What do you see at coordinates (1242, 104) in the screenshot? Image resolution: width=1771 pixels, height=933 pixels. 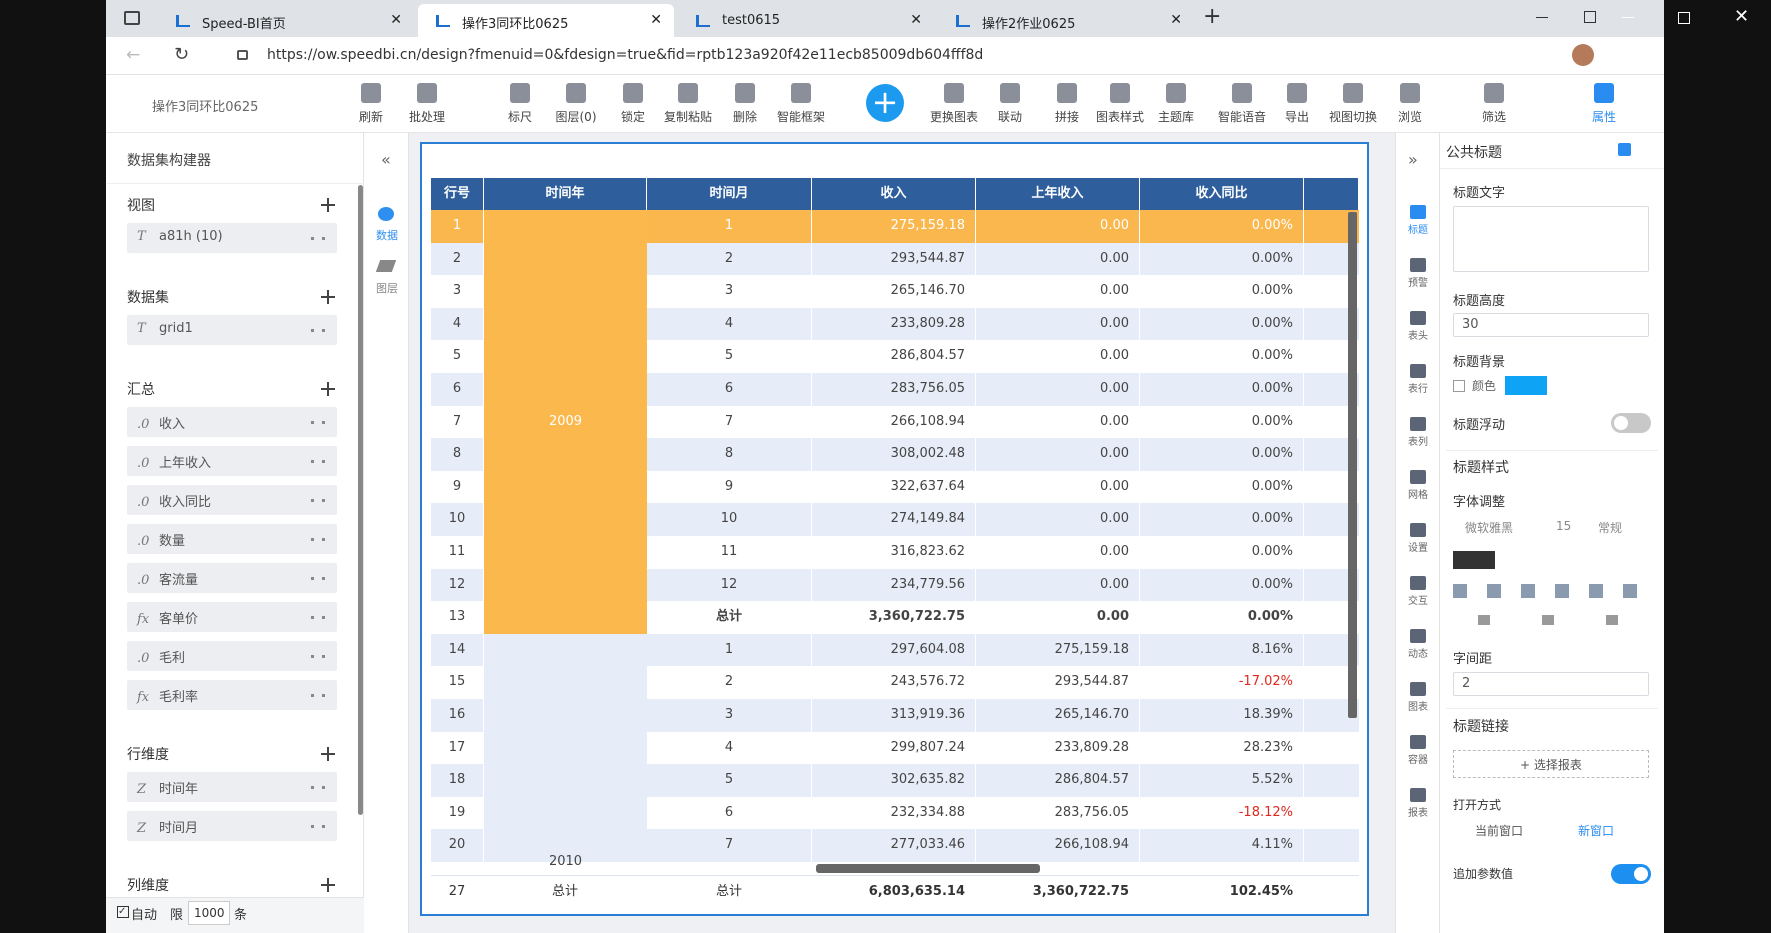 I see `toolbar-button: 智能语音` at bounding box center [1242, 104].